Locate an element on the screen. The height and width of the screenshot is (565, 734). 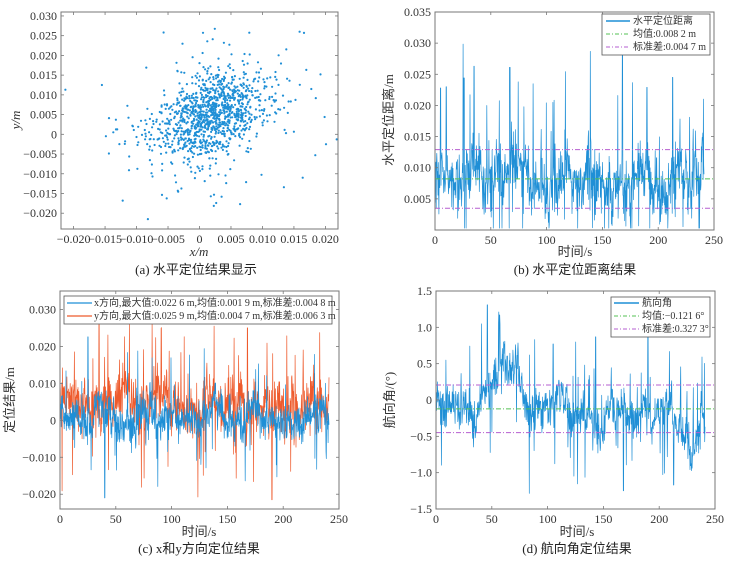
legend-label-b-1: 均值:0.008 2 m is located at coordinates (664, 33).